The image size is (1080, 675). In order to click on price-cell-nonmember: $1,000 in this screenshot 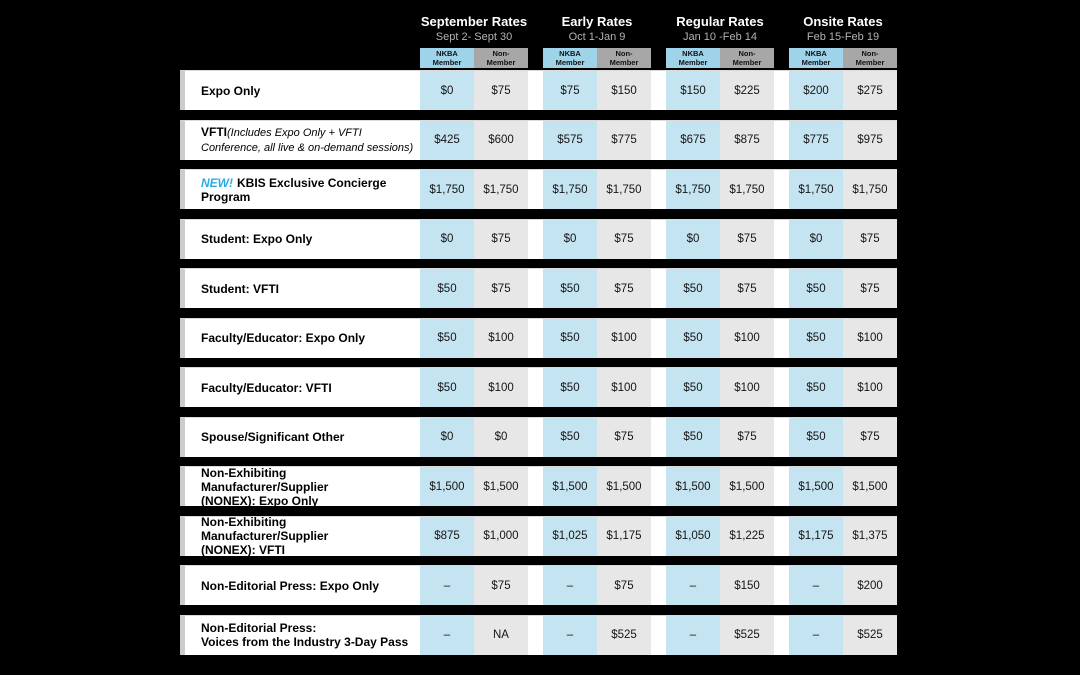, I will do `click(501, 536)`.